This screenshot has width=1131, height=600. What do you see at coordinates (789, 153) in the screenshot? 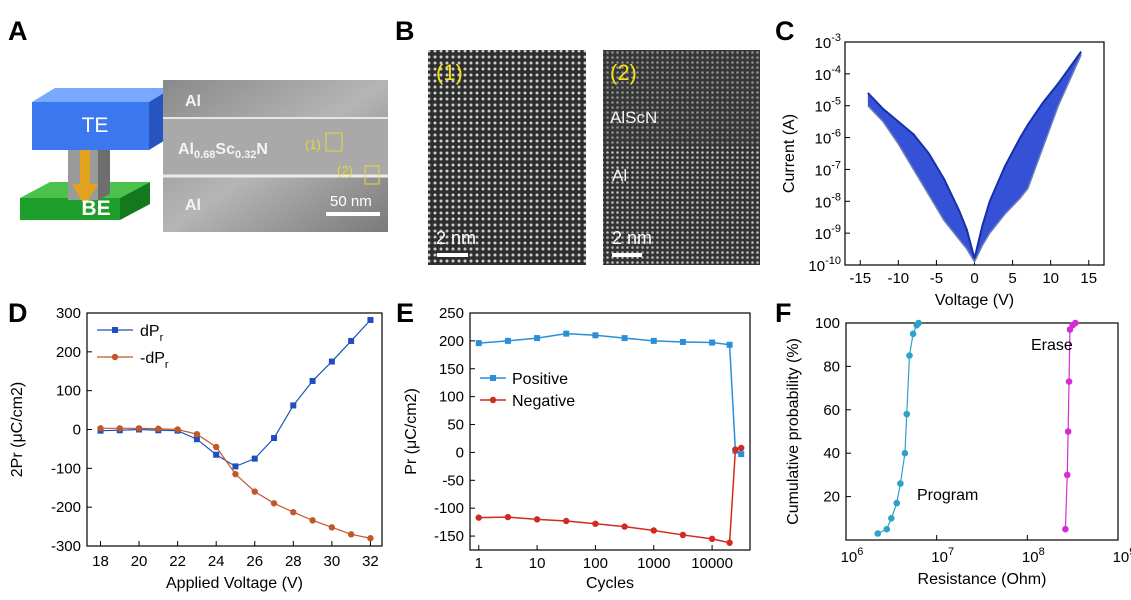
I see `y-axis-label: Current (A)` at bounding box center [789, 153].